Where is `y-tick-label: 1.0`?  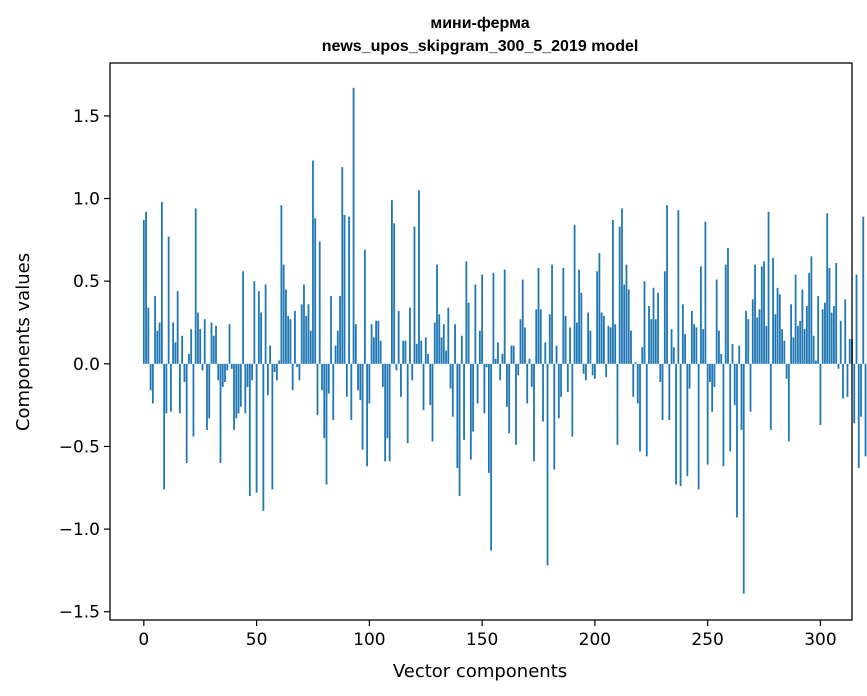
y-tick-label: 1.0 is located at coordinates (86, 200).